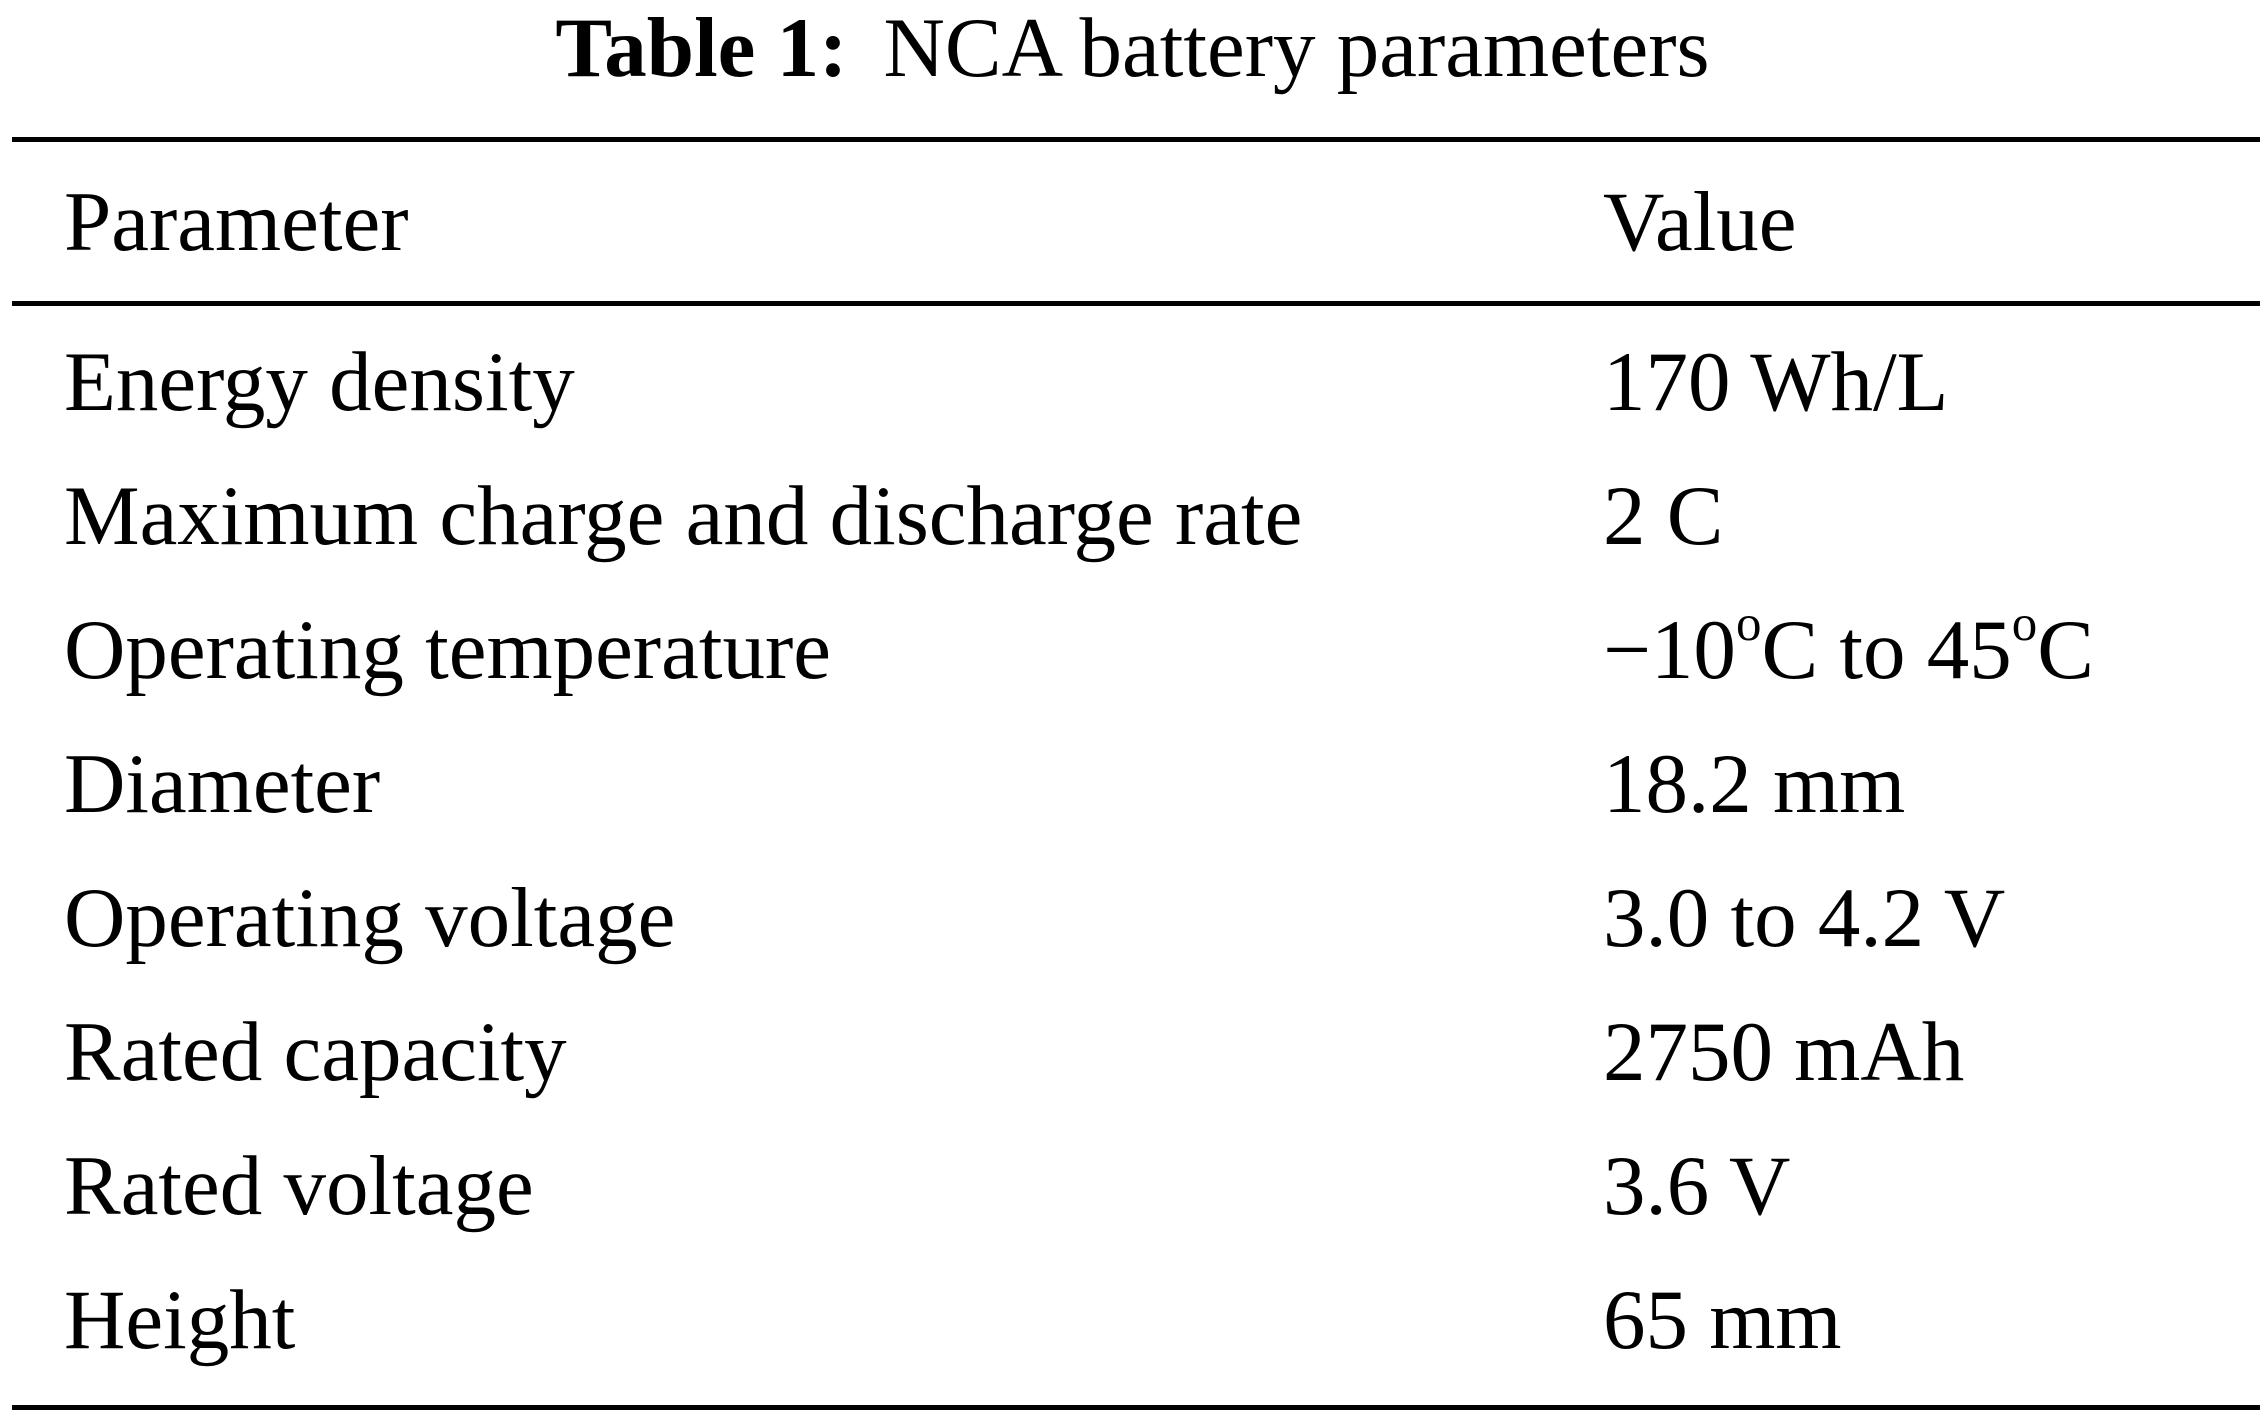 This screenshot has width=2265, height=1416. Describe the element at coordinates (370, 918) in the screenshot. I see `row-4-parameter: Operating voltage` at that location.